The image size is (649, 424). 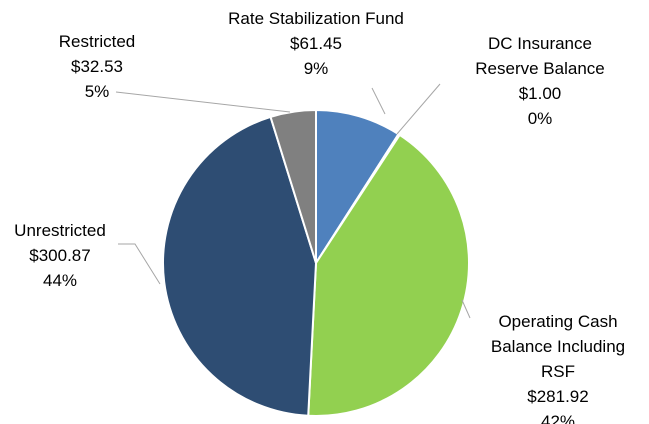 I want to click on slice-label: Restricted $32.53 5%, so click(x=97, y=66).